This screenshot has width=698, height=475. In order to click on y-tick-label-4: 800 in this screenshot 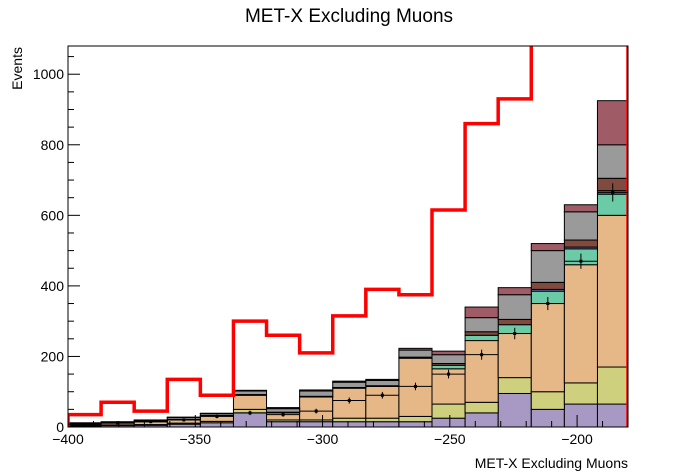, I will do `click(53, 145)`.